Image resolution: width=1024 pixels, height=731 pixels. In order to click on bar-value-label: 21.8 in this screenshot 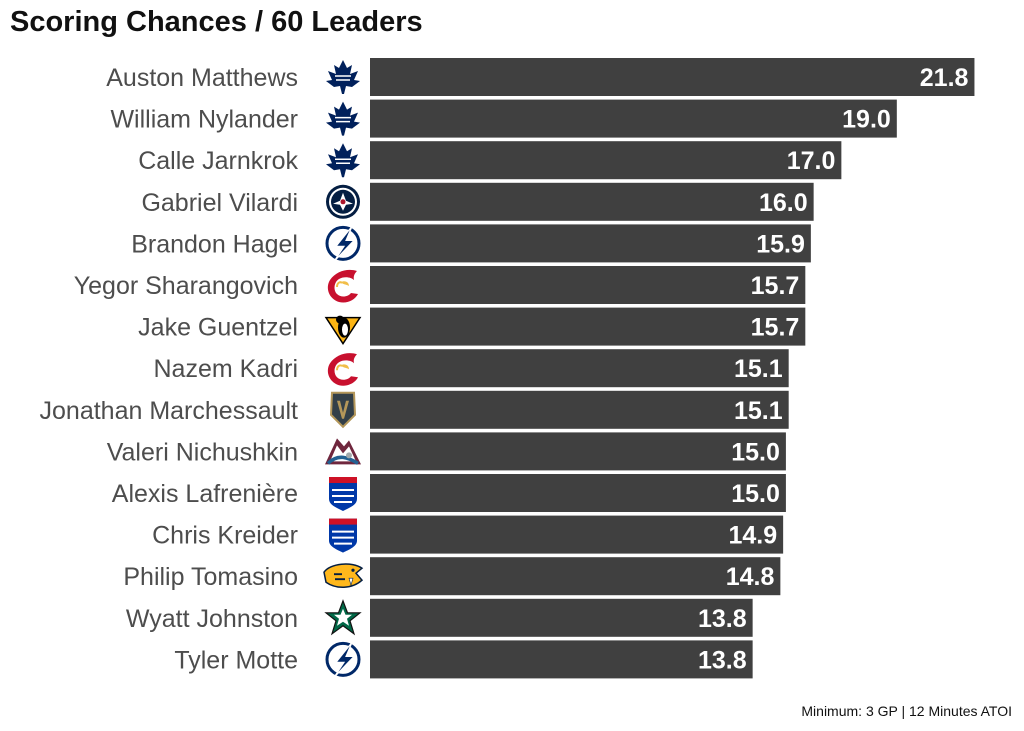, I will do `click(944, 78)`.